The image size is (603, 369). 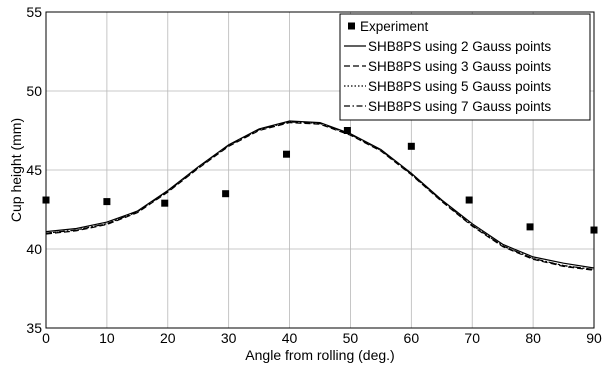 What do you see at coordinates (394, 26) in the screenshot?
I see `legend-label-0: Experiment` at bounding box center [394, 26].